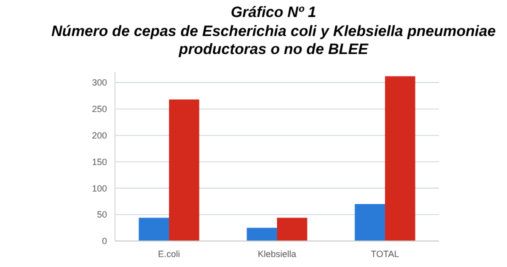  I want to click on y-tick-label: 50, so click(101, 215).